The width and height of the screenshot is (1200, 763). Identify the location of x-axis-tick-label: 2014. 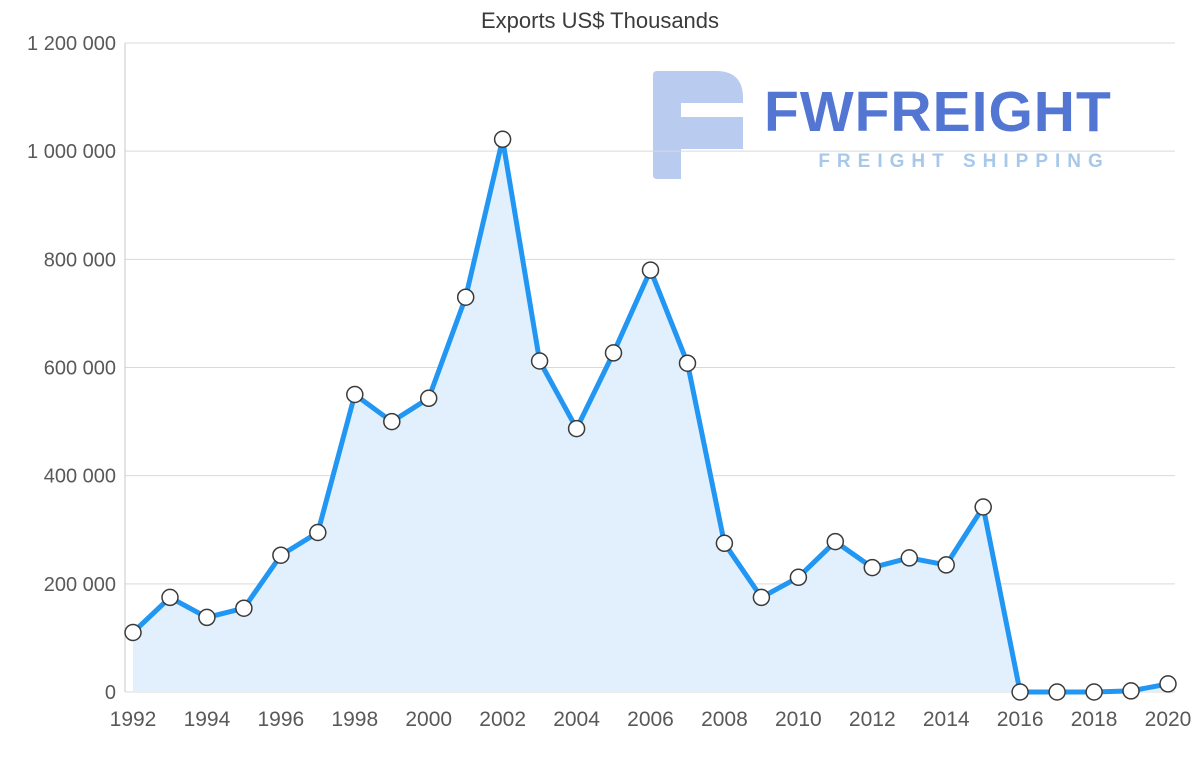
(946, 719).